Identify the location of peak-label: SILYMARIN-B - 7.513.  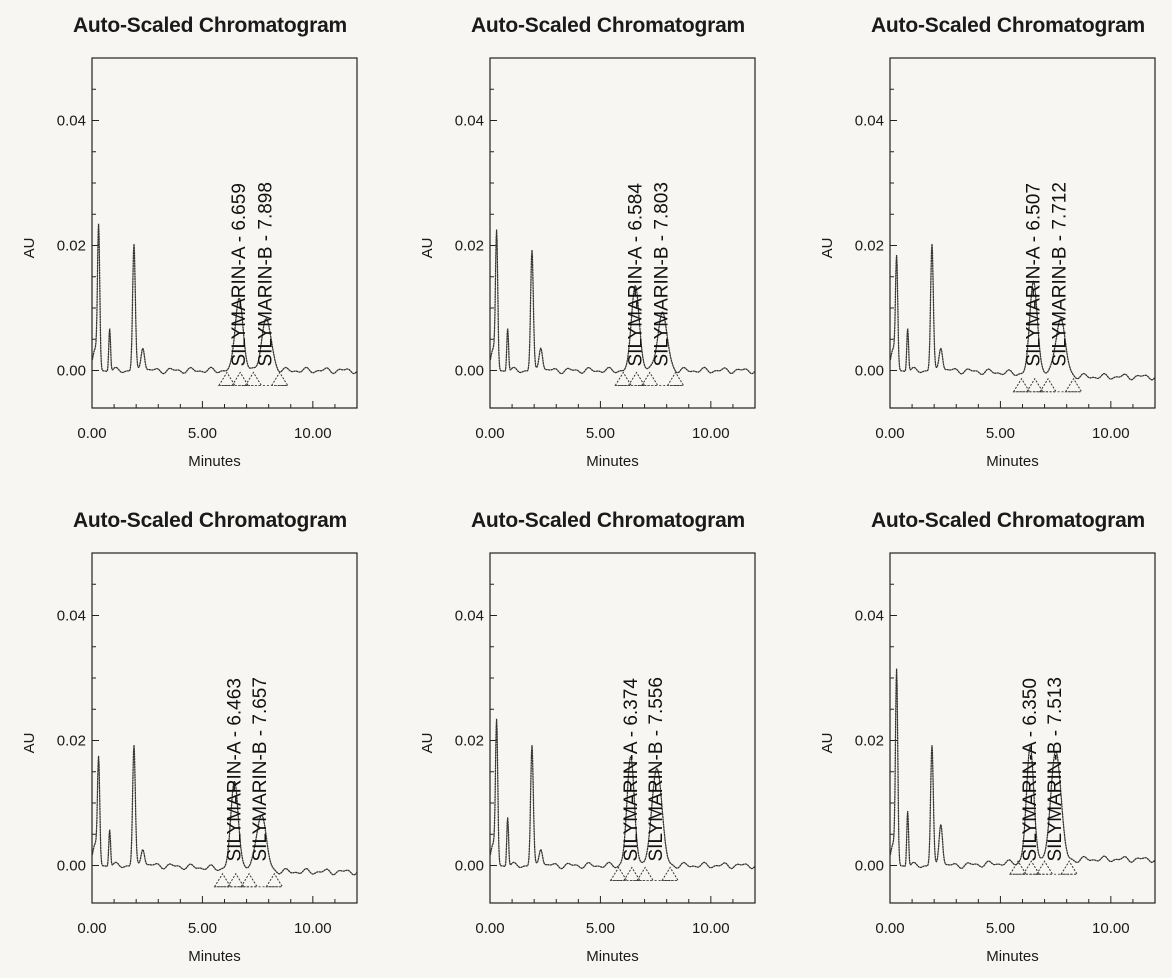
(1055, 769).